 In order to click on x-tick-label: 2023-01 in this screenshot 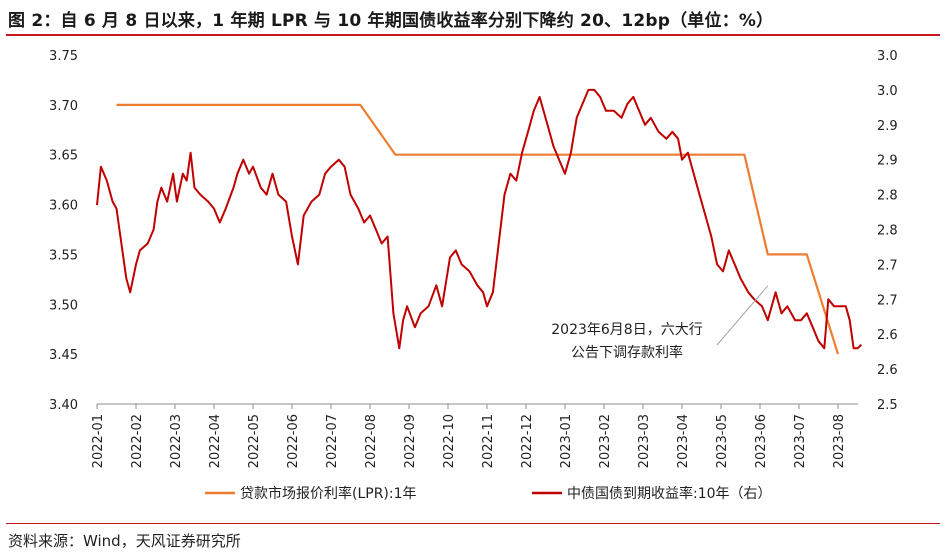, I will do `click(566, 441)`.